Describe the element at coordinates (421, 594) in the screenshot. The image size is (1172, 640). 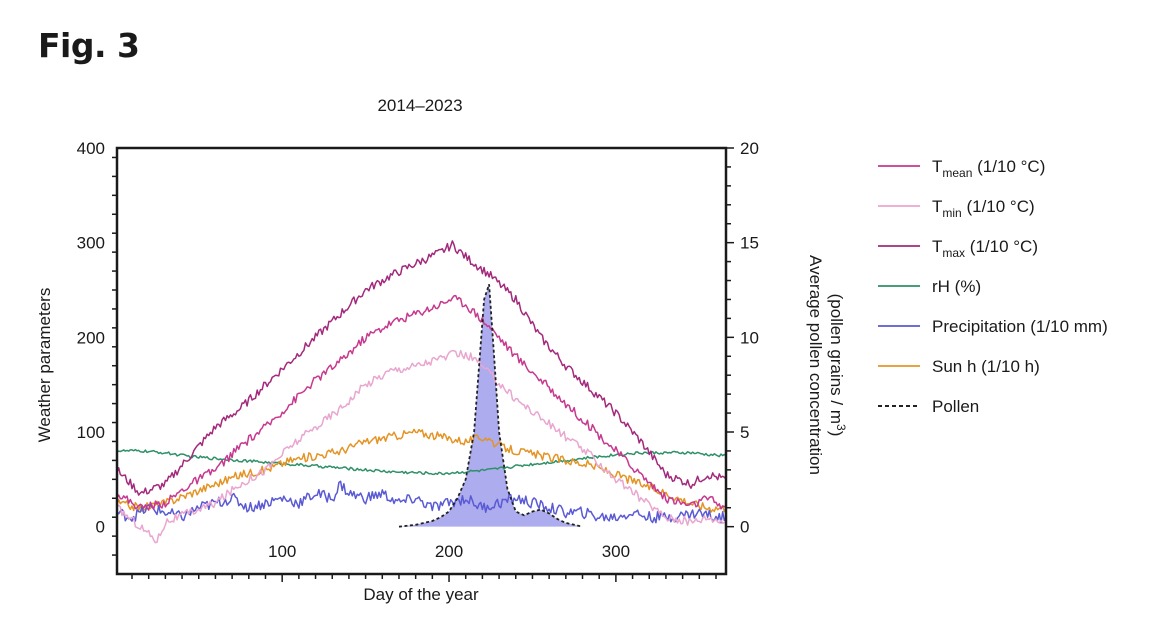
I see `x-axis-title: Day of the year` at that location.